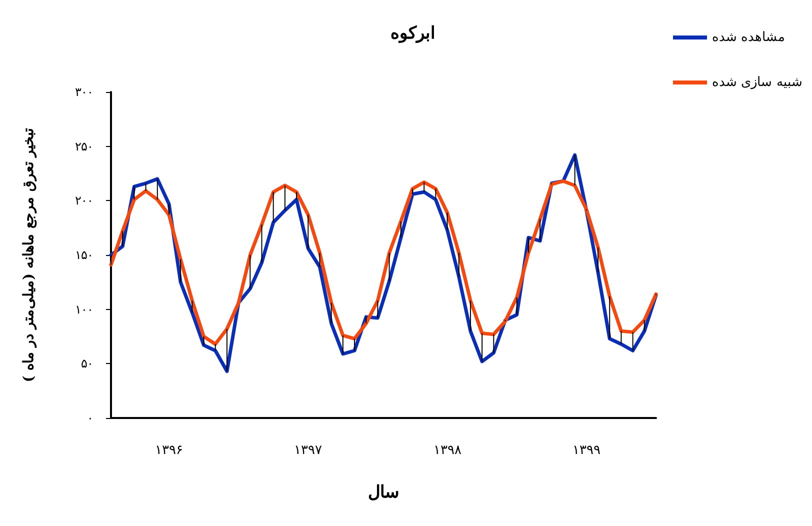  Describe the element at coordinates (84, 309) in the screenshot. I see `y-tick-label: ۱۰۰` at that location.